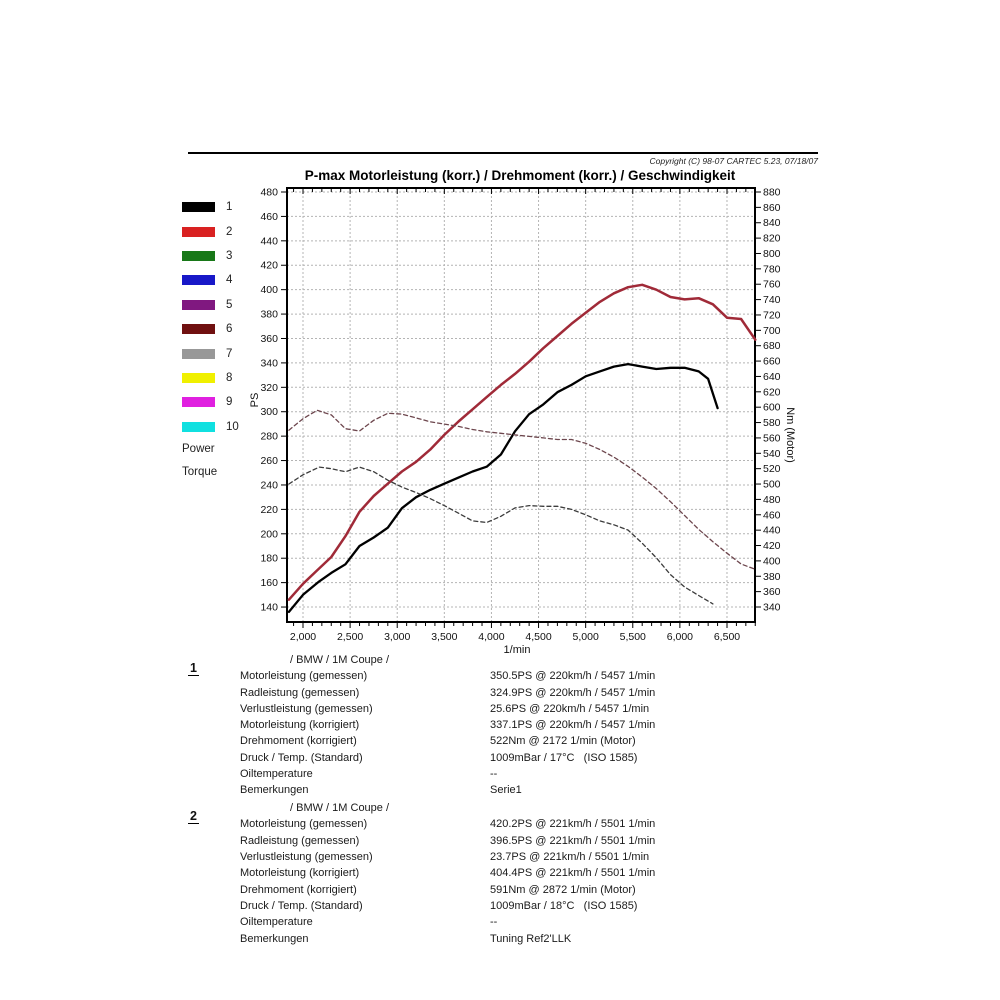  What do you see at coordinates (772, 362) in the screenshot?
I see `right-axis-tick-label: 660` at bounding box center [772, 362].